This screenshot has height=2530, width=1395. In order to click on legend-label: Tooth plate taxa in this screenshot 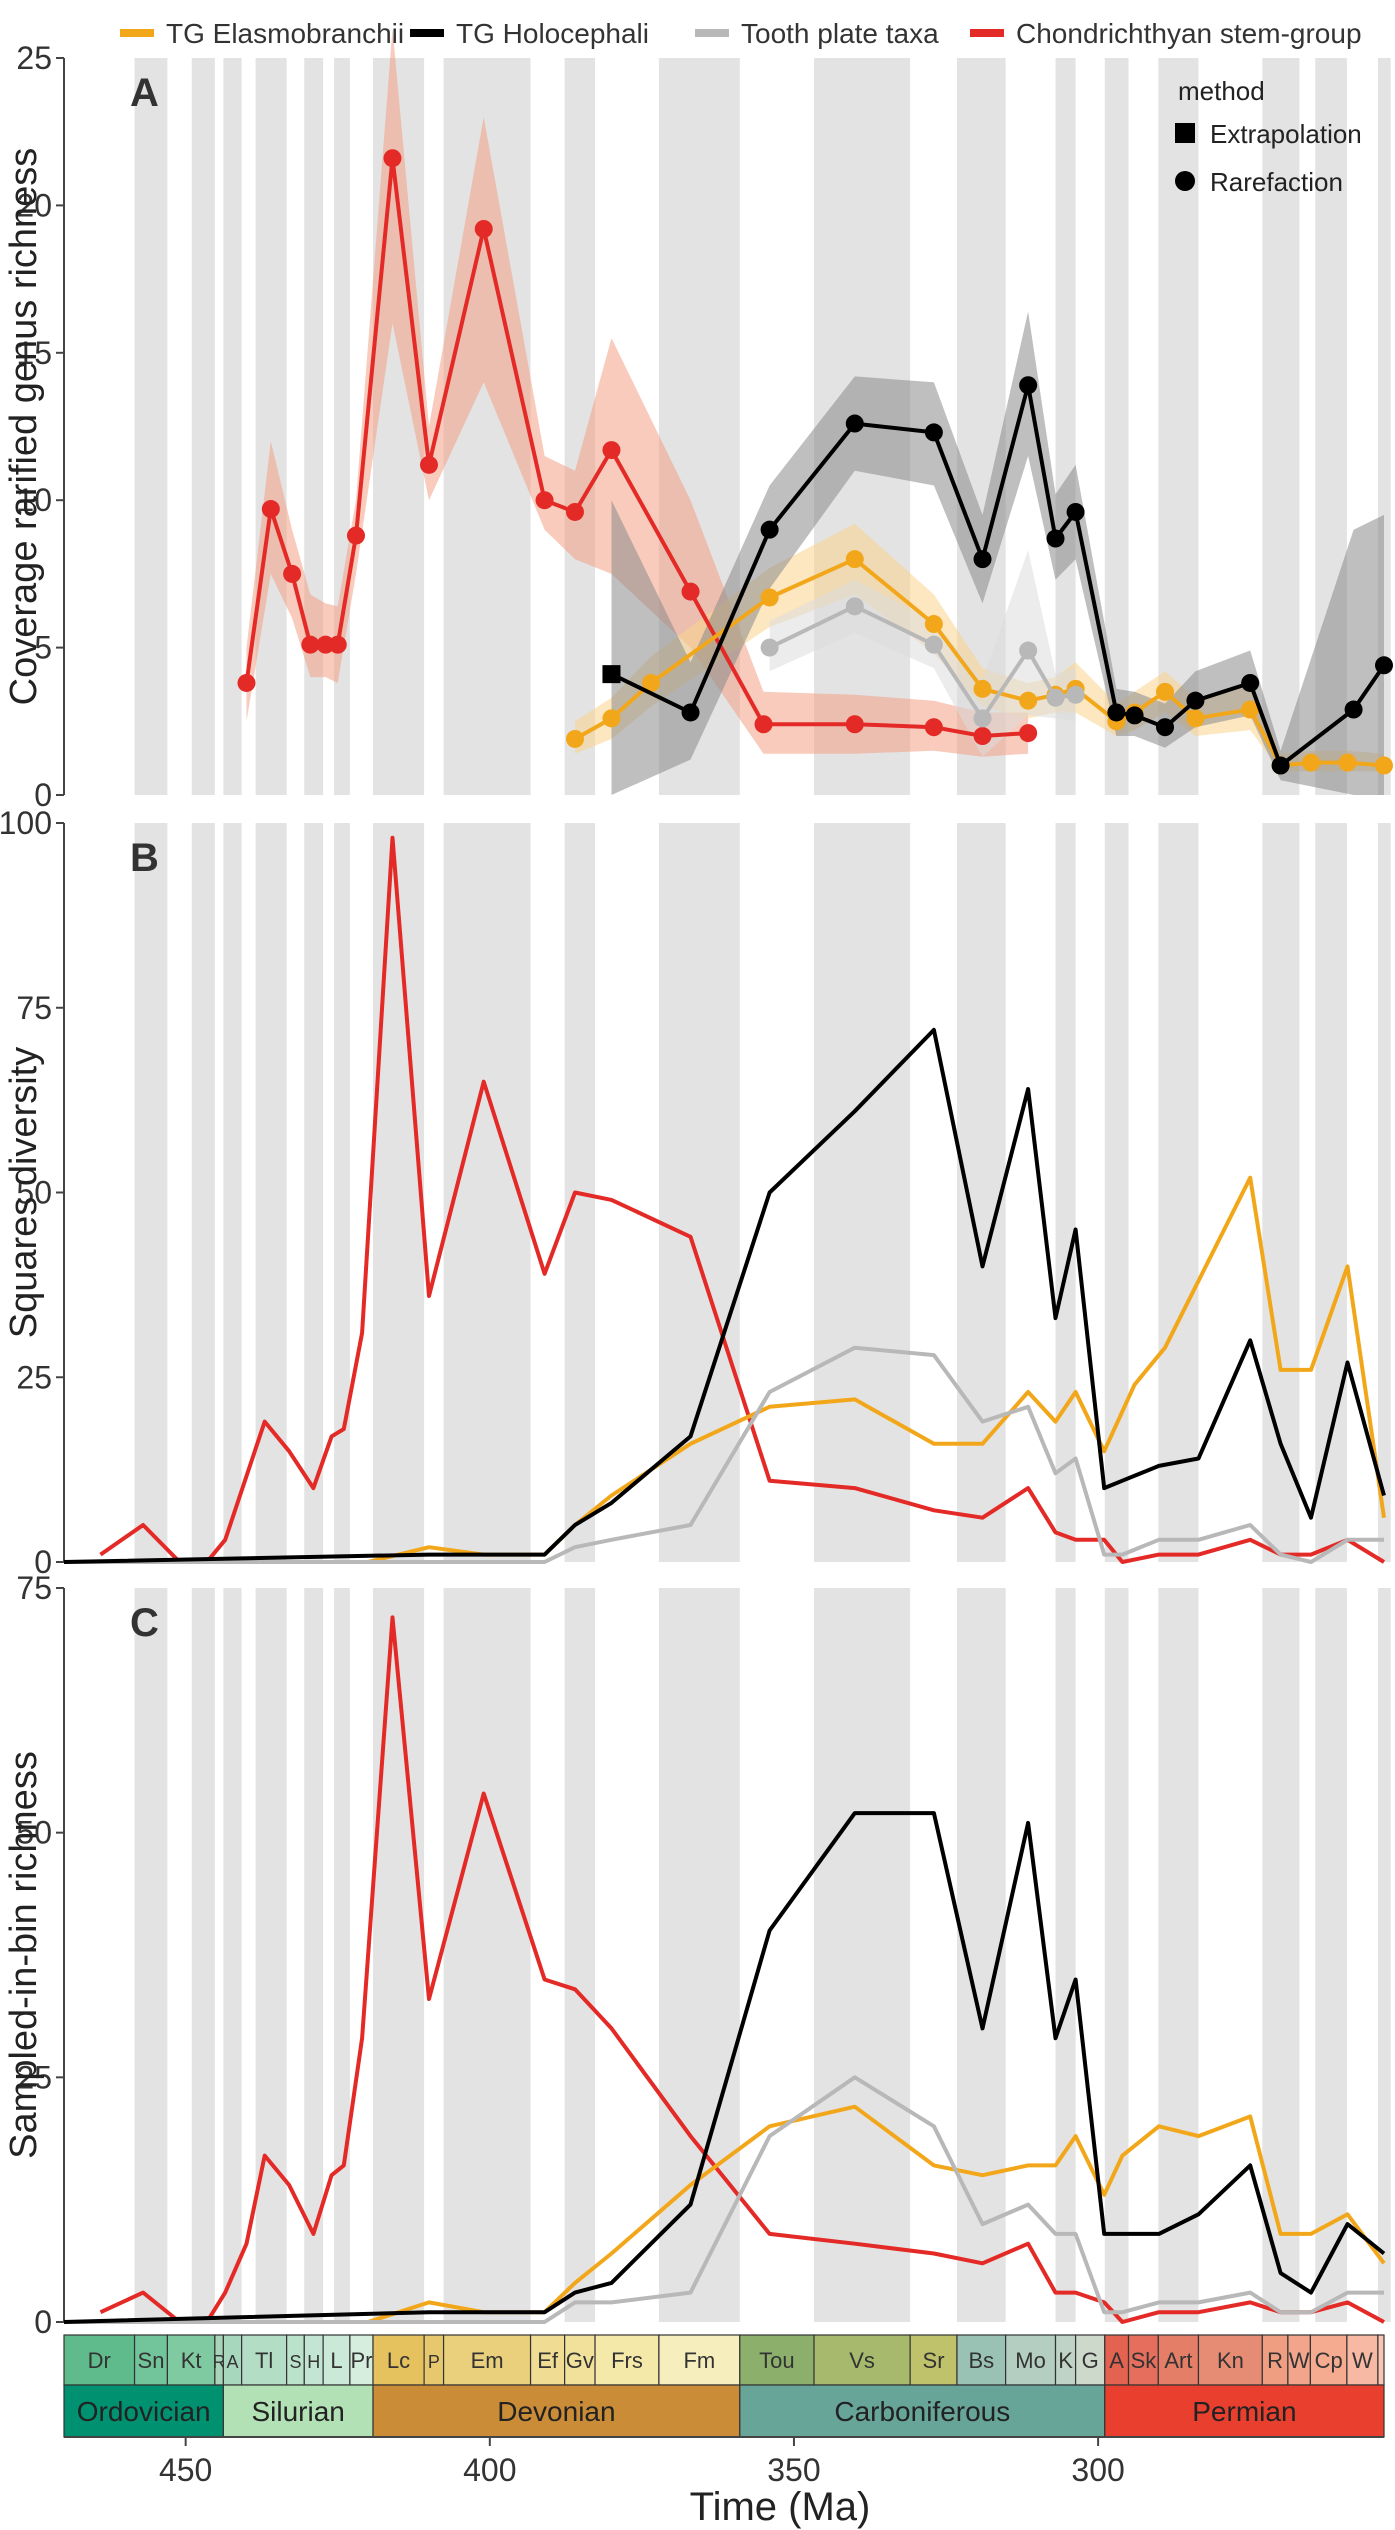, I will do `click(840, 33)`.